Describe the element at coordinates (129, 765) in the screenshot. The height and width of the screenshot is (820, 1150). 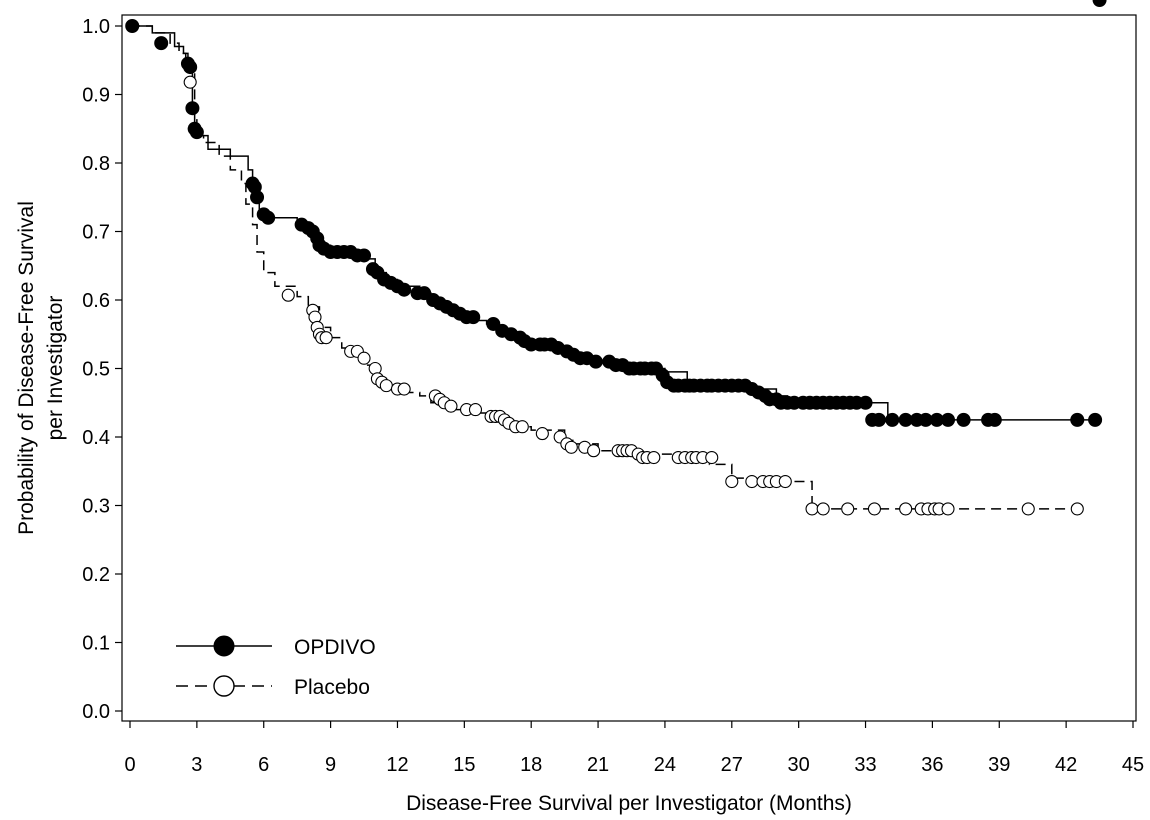
I see `x-tick-label: 0` at that location.